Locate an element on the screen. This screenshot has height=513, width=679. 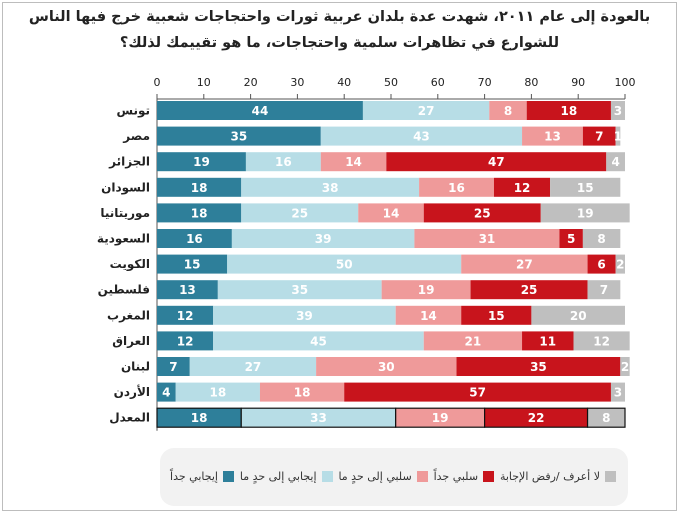
data-label: 6 is located at coordinates (601, 265).